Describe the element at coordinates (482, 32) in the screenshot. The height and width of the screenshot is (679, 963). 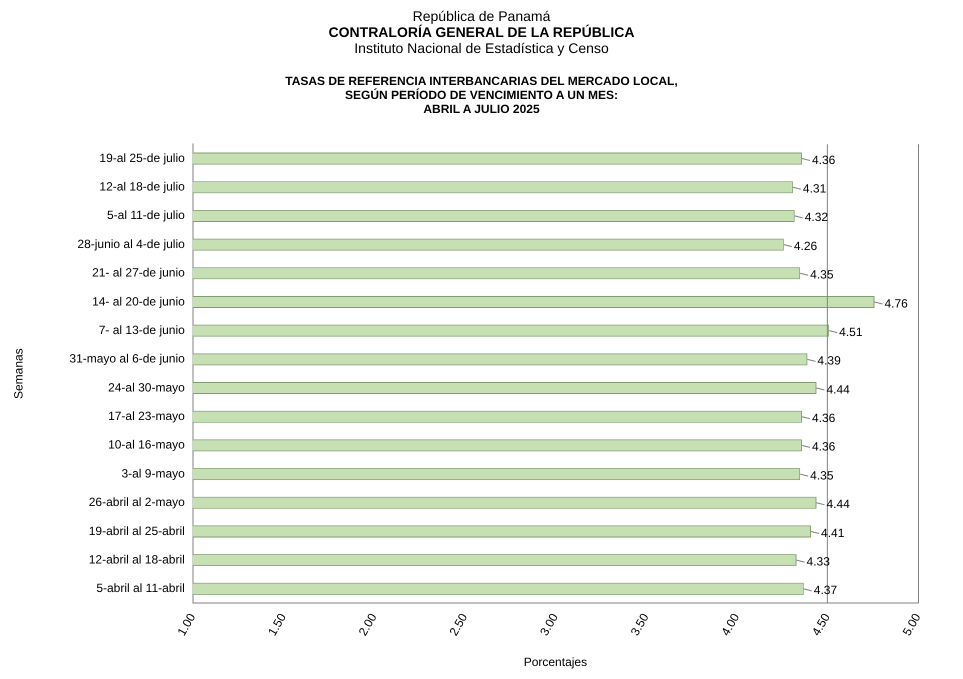
I see `text: CONTRALORÍA GENERAL DE LA REPÚBLICA` at that location.